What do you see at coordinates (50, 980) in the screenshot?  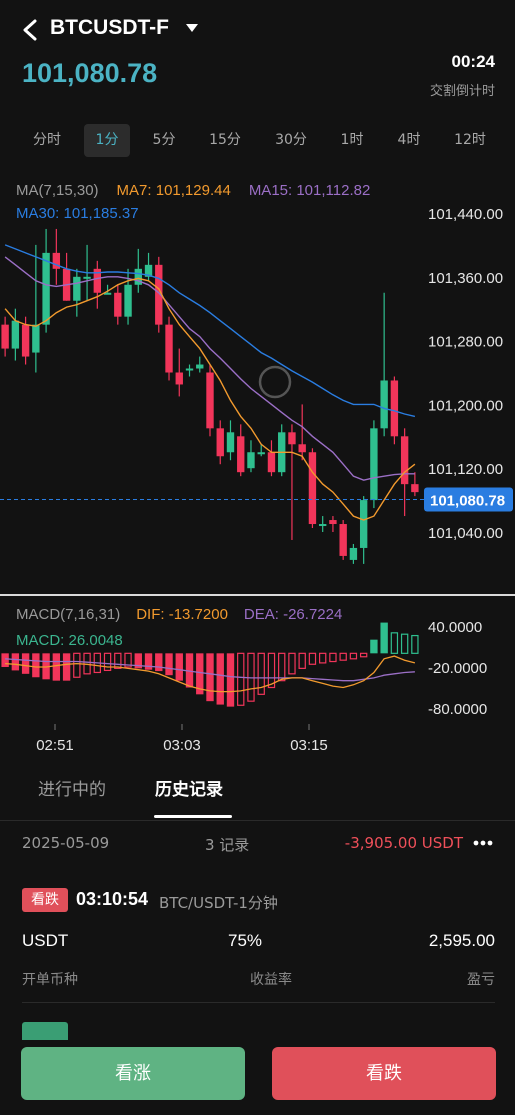 I see `coin-label: 开单币种` at bounding box center [50, 980].